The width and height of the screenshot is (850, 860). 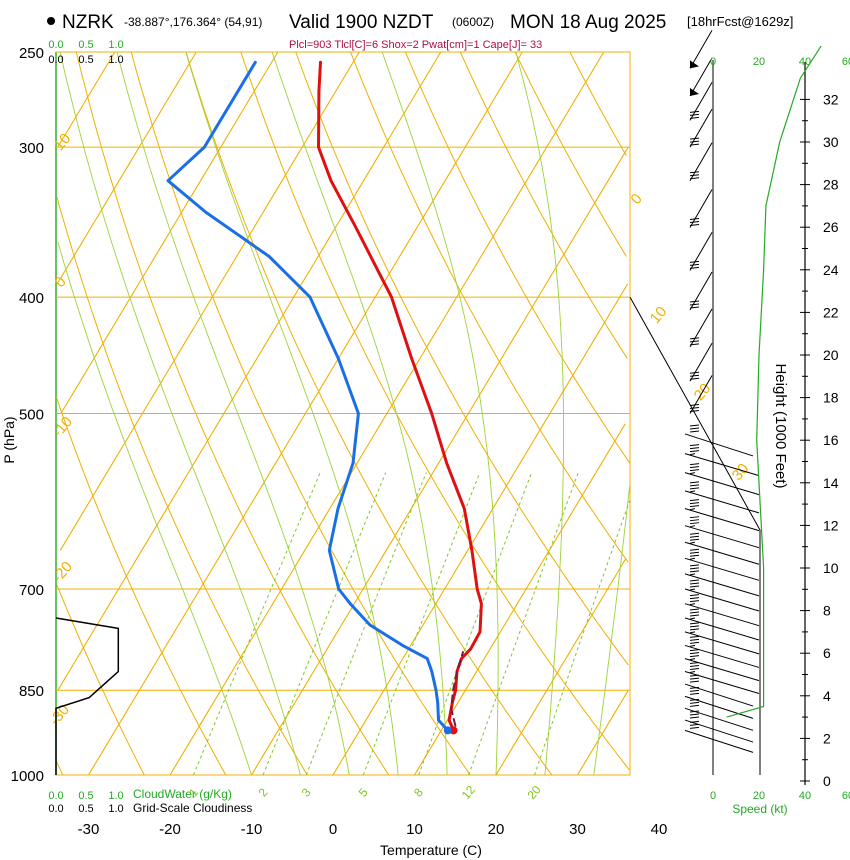 What do you see at coordinates (831, 270) in the screenshot?
I see `height-tick-label: 24` at bounding box center [831, 270].